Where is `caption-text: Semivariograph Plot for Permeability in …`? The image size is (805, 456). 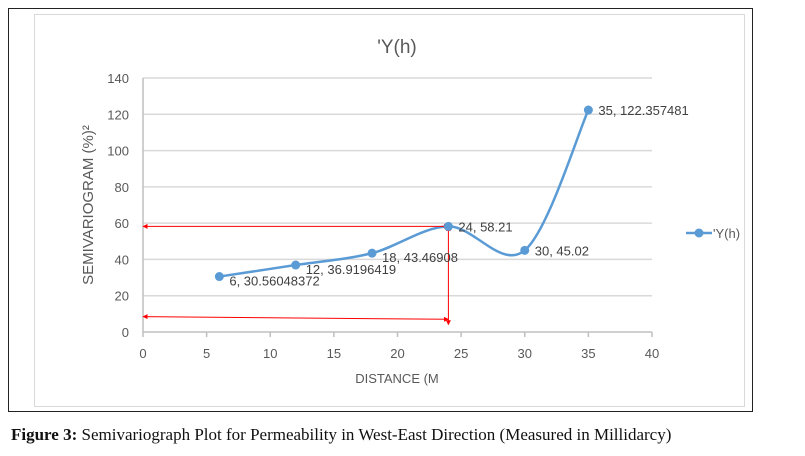
caption-text: Semivariograph Plot for Permeability in … is located at coordinates (374, 434).